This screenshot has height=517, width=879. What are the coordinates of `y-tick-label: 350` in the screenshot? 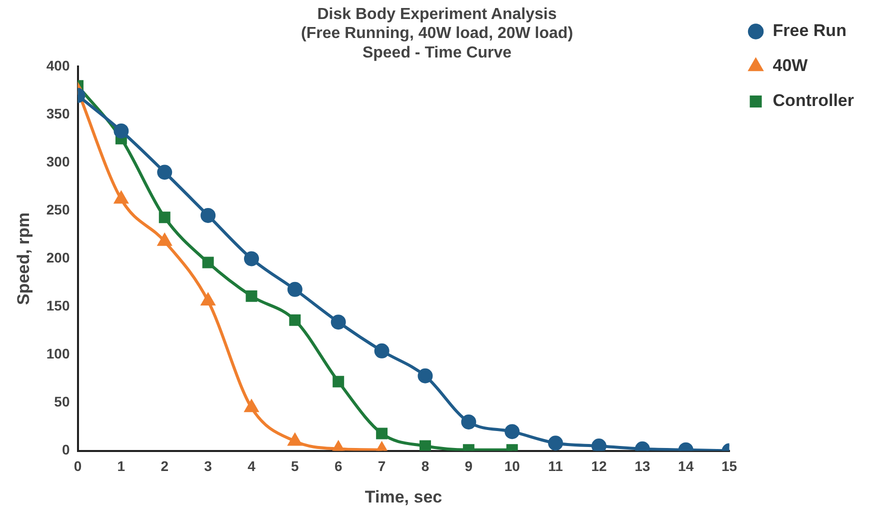 It's located at (58, 113).